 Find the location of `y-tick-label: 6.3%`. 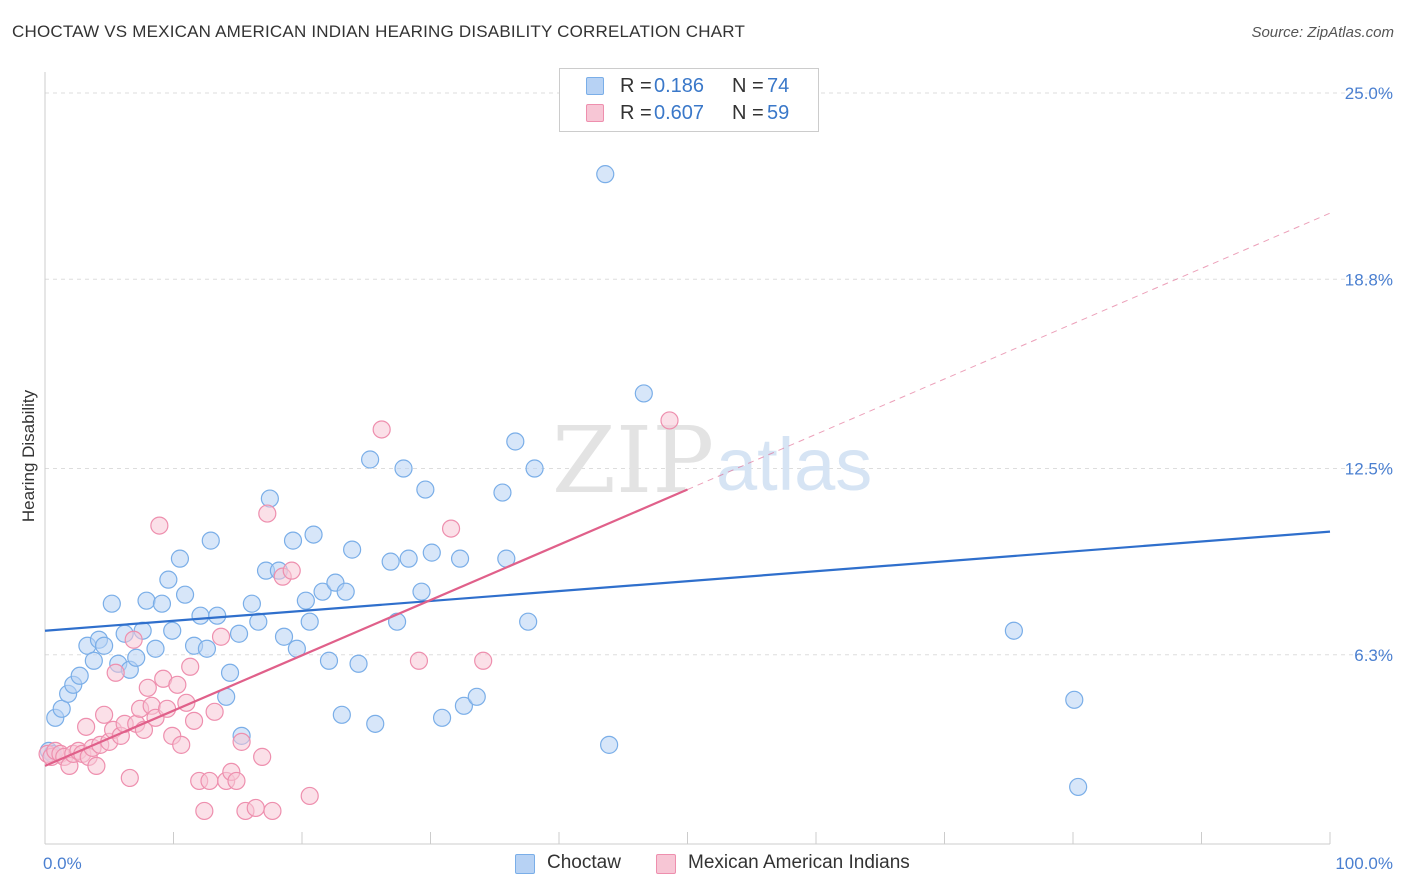

y-tick-label: 6.3% is located at coordinates (1373, 655).